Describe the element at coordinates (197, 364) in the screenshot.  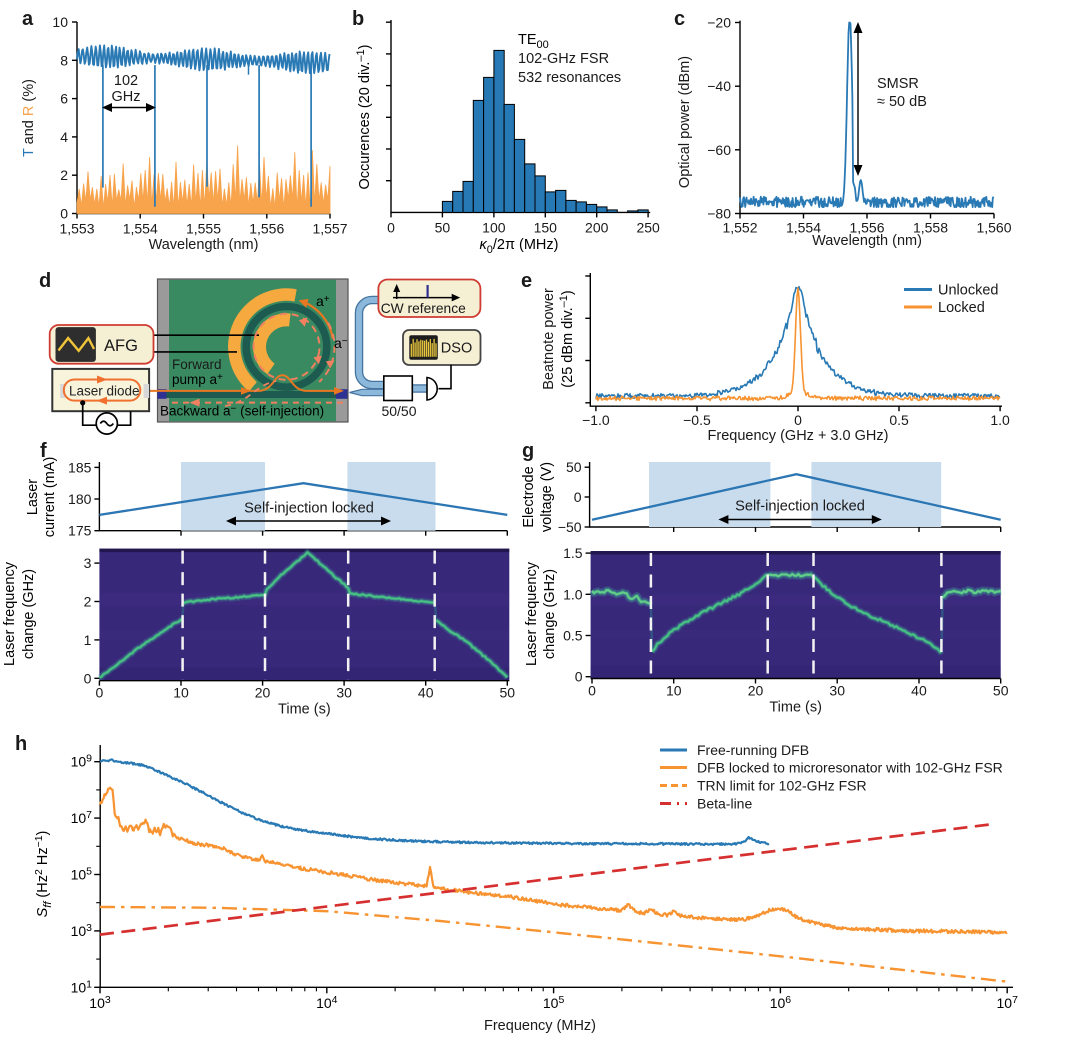
I see `svg-text: Forward` at that location.